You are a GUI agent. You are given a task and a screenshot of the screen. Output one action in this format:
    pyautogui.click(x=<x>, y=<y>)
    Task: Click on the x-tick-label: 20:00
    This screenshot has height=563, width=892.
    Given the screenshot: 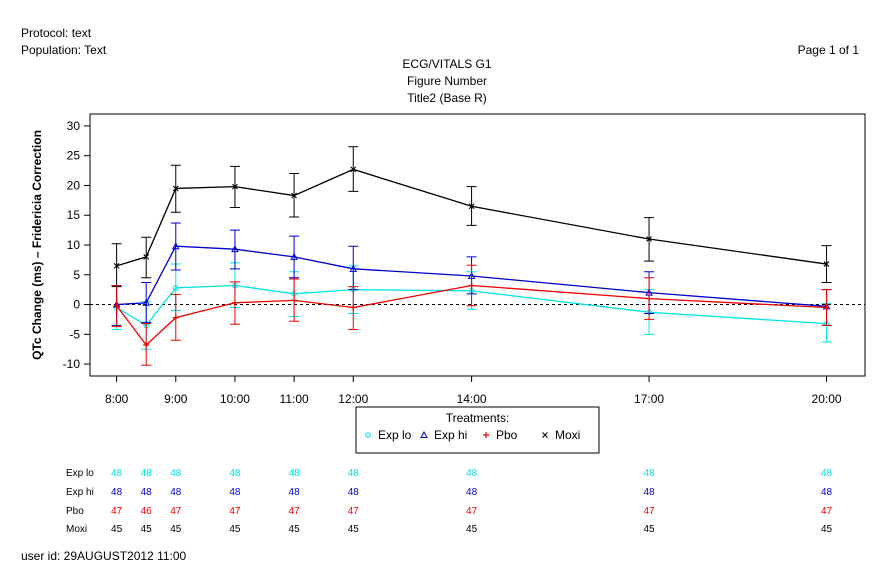 What is the action you would take?
    pyautogui.click(x=827, y=399)
    